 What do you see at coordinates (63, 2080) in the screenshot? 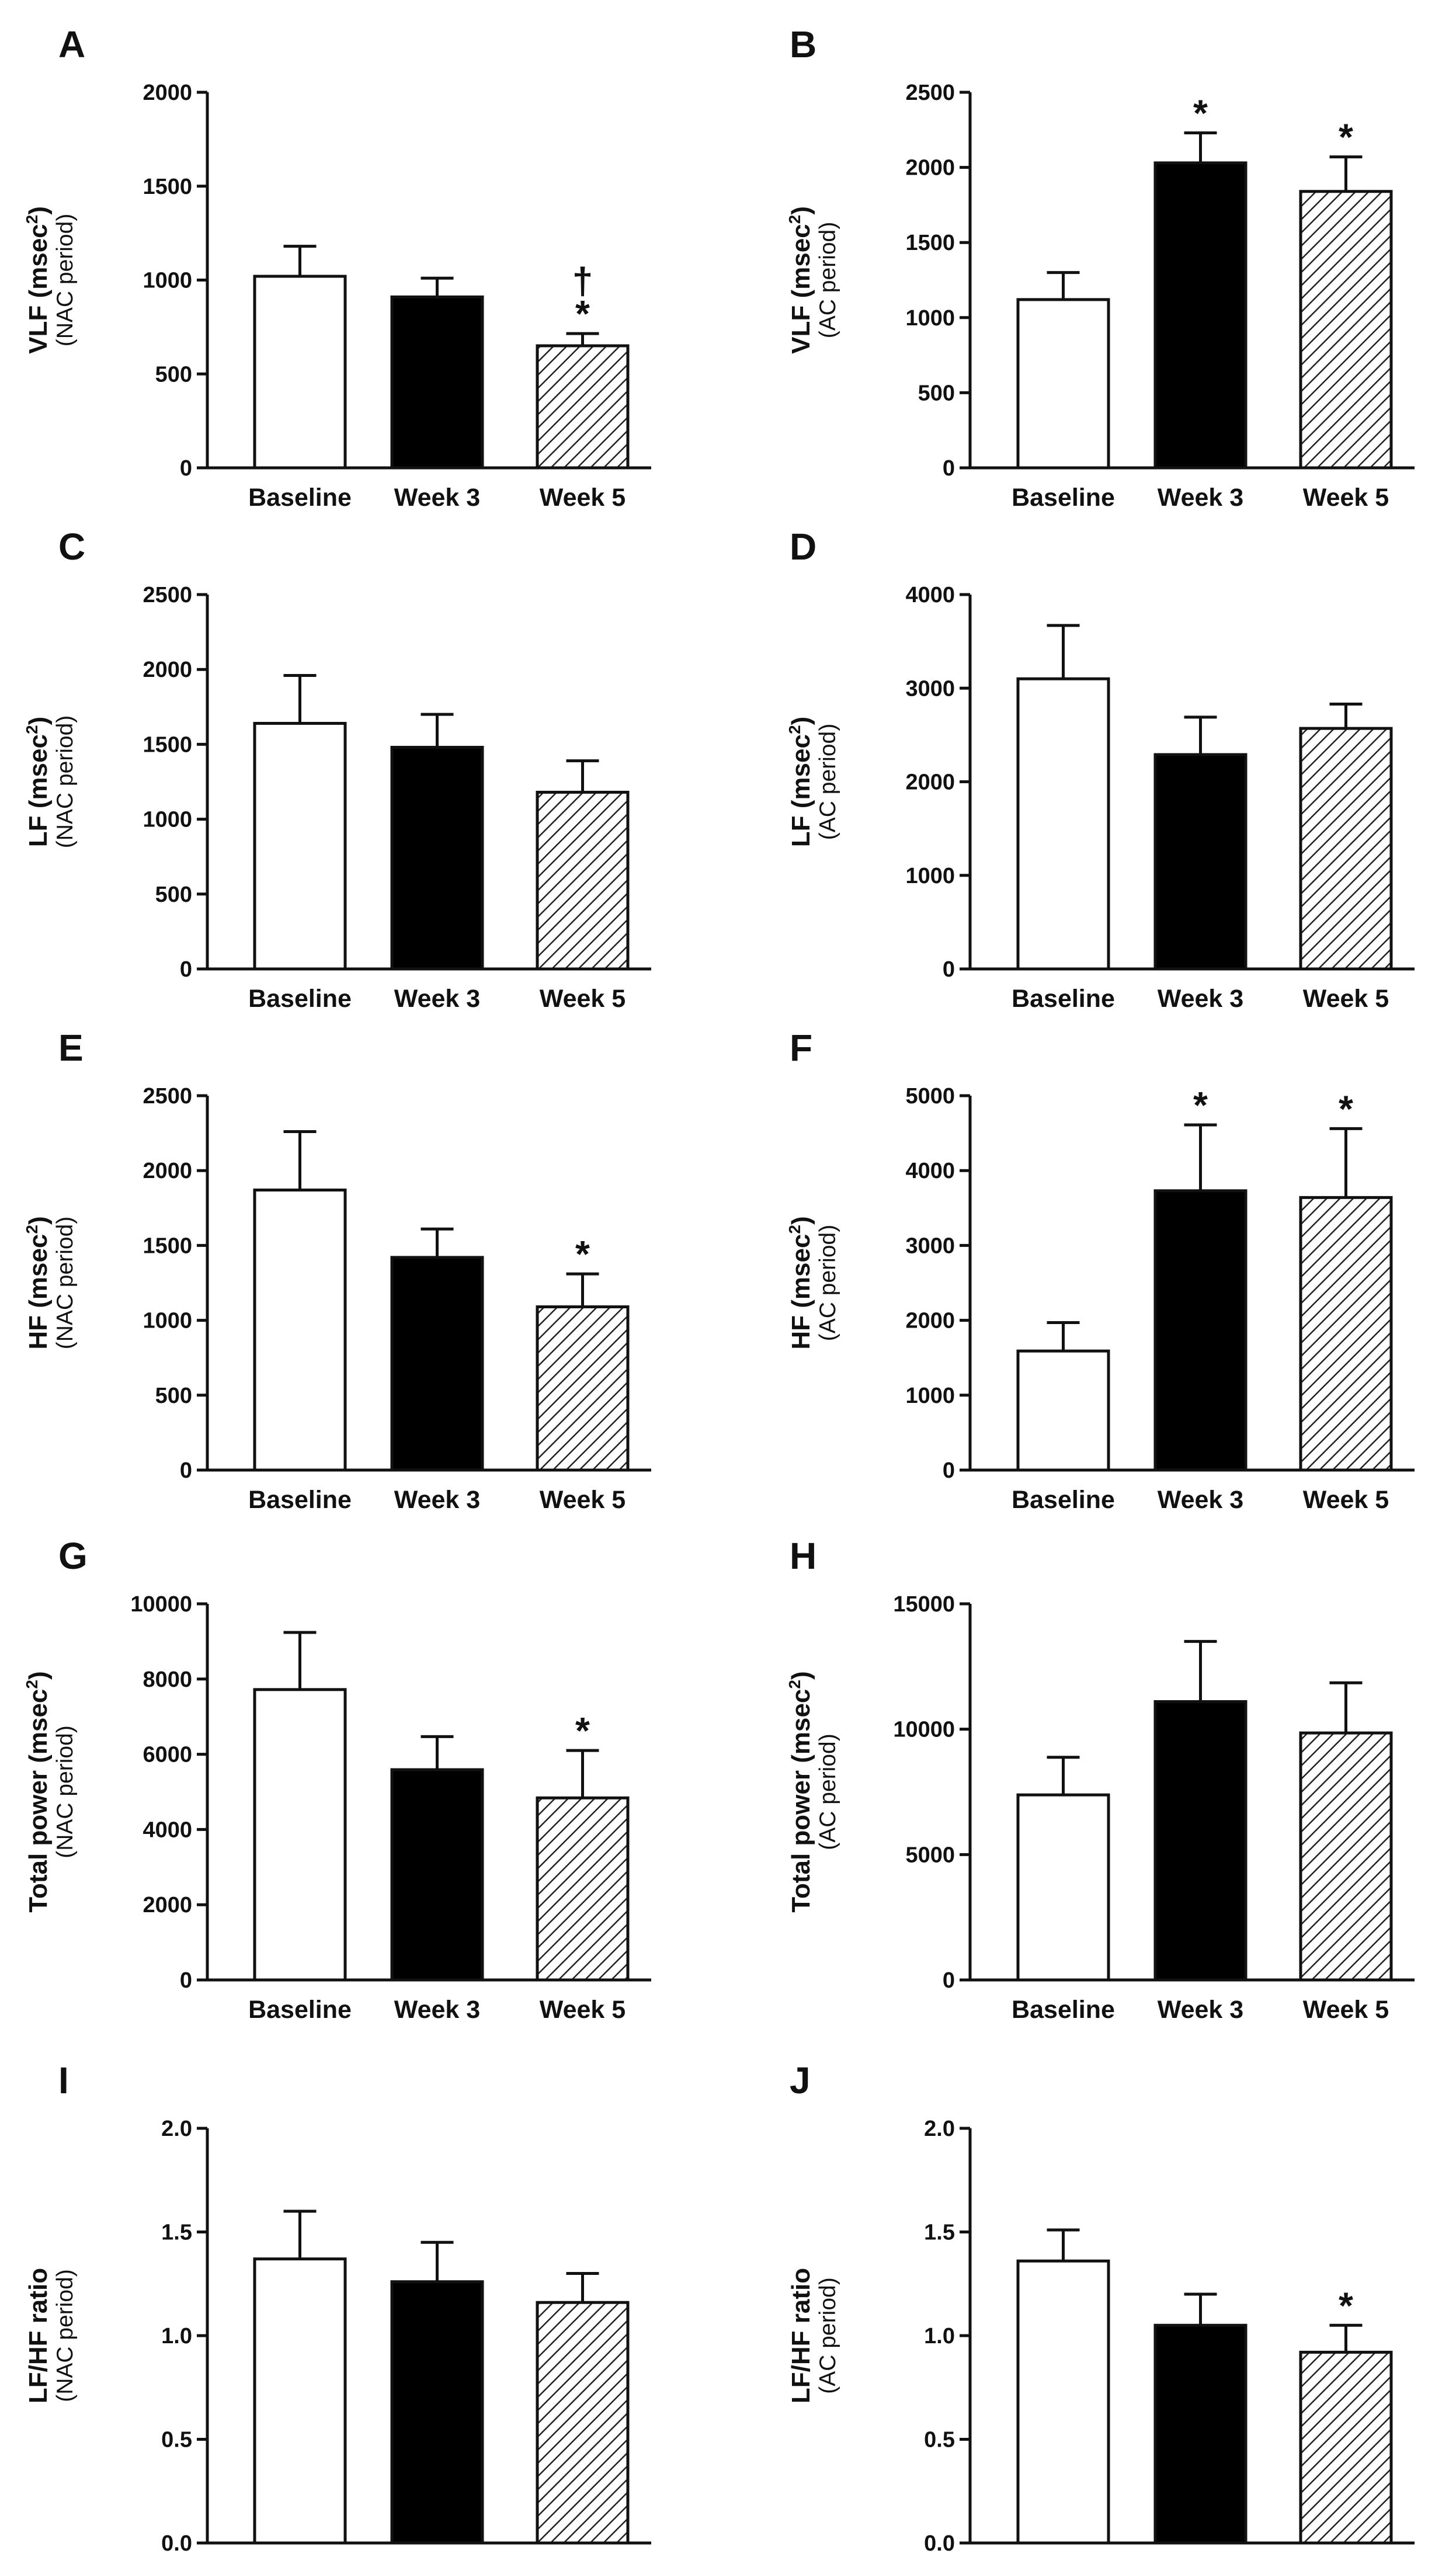
I see `panel-letter-i: I` at bounding box center [63, 2080].